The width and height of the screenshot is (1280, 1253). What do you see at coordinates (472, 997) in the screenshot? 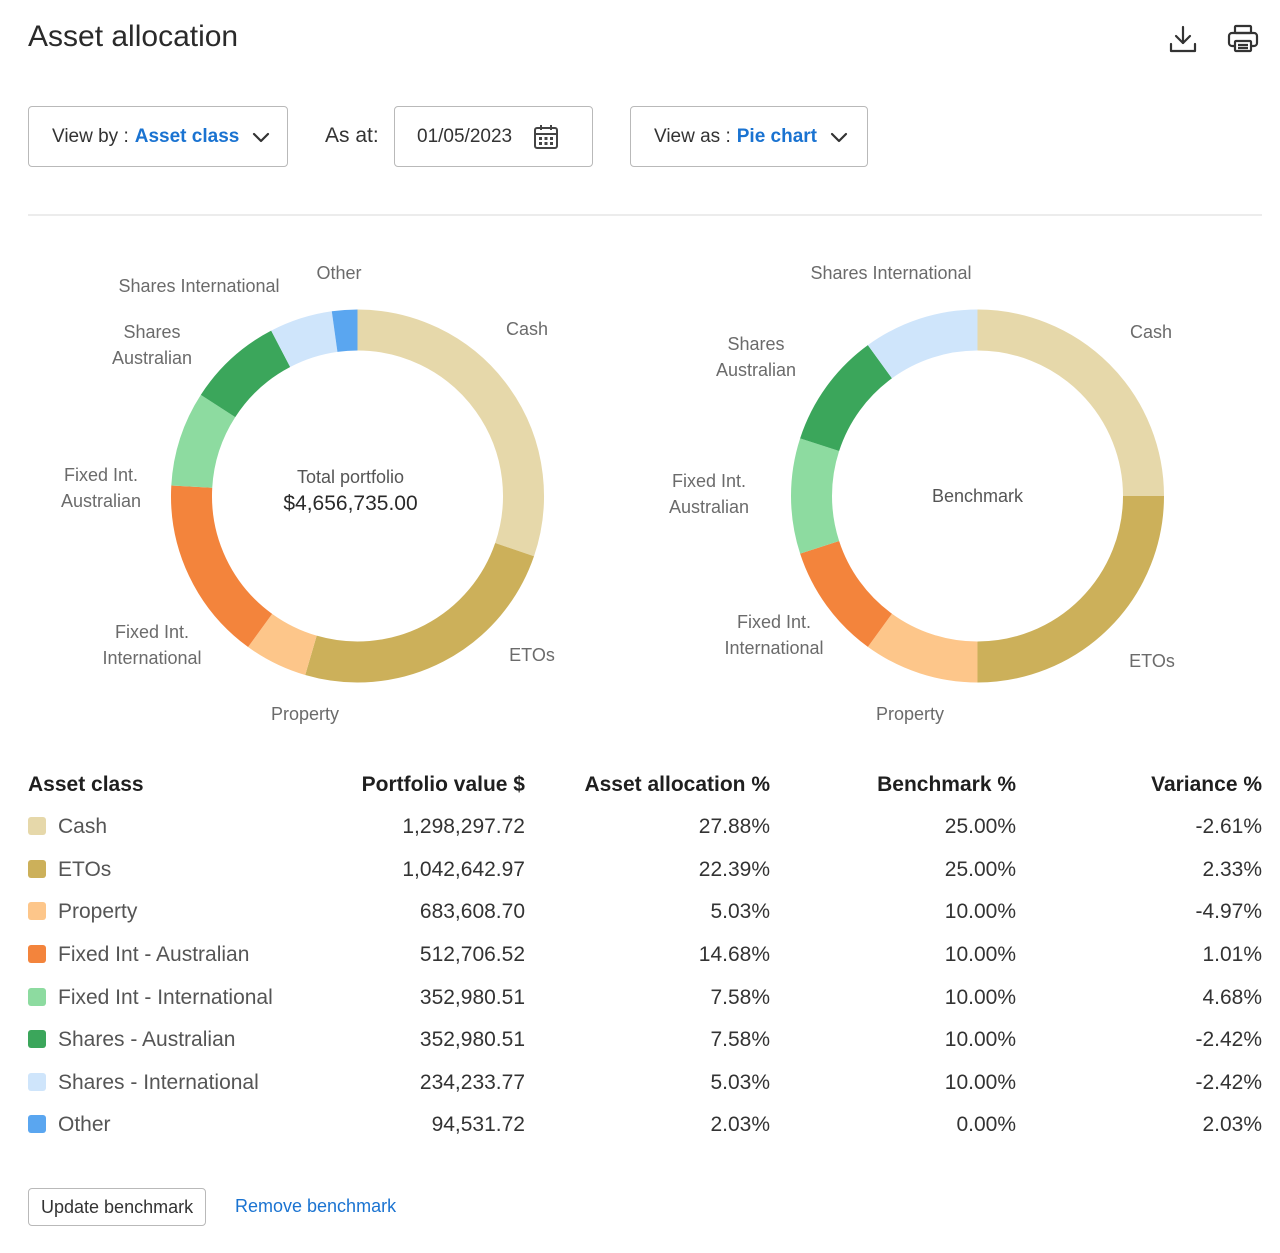
I see `portfolio-value-cell: 352,980.51` at bounding box center [472, 997].